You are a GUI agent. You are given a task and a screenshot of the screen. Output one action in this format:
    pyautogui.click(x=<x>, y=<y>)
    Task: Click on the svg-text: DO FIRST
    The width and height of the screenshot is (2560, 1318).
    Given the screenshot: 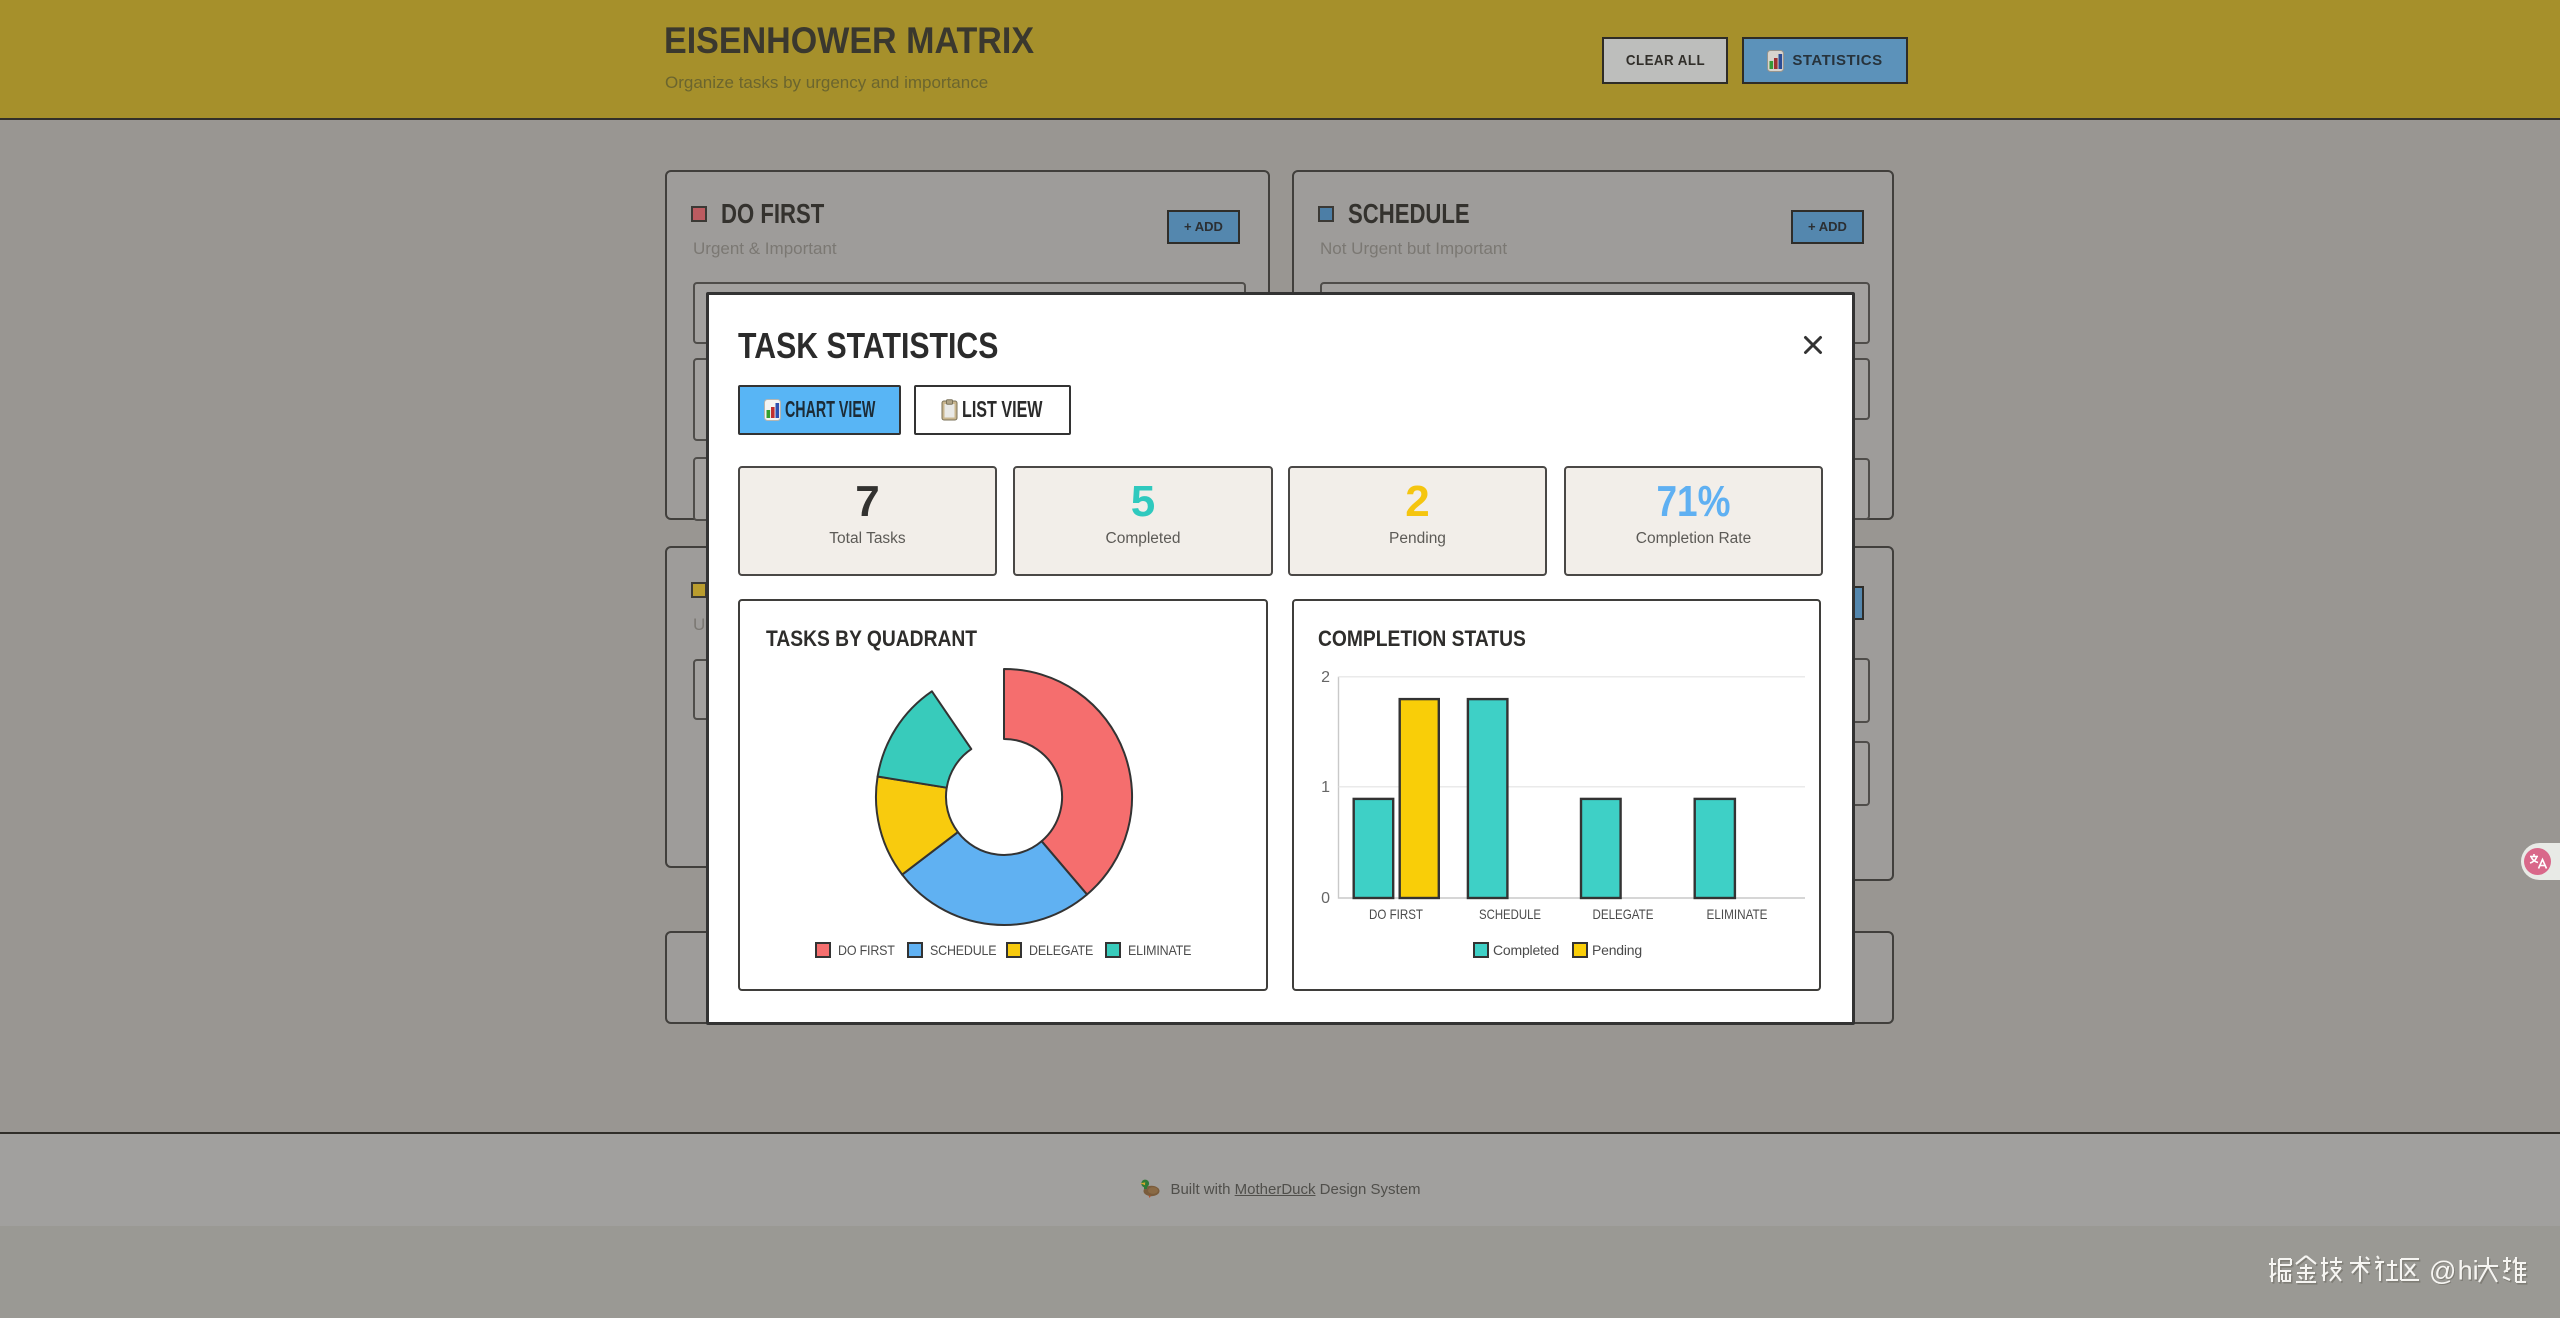 What is the action you would take?
    pyautogui.click(x=1396, y=914)
    